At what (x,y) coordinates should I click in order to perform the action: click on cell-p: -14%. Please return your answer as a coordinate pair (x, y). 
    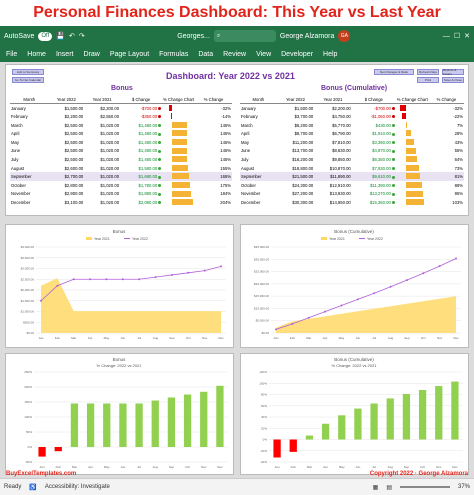
    Looking at the image, I should click on (226, 116).